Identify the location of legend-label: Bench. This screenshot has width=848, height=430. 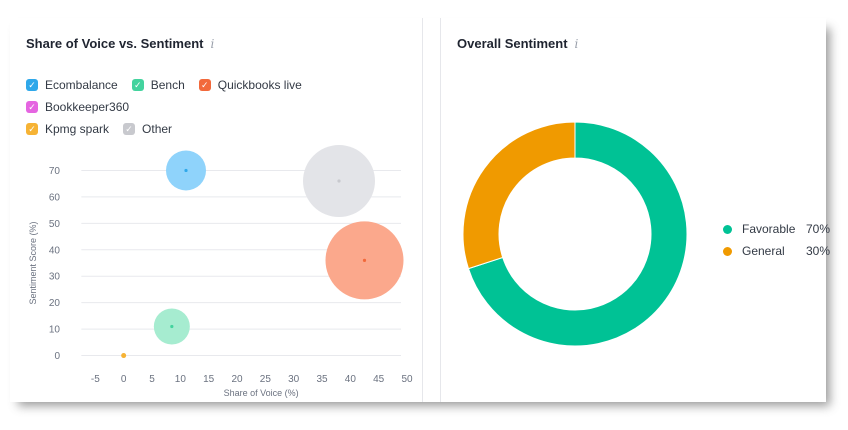
(167, 85).